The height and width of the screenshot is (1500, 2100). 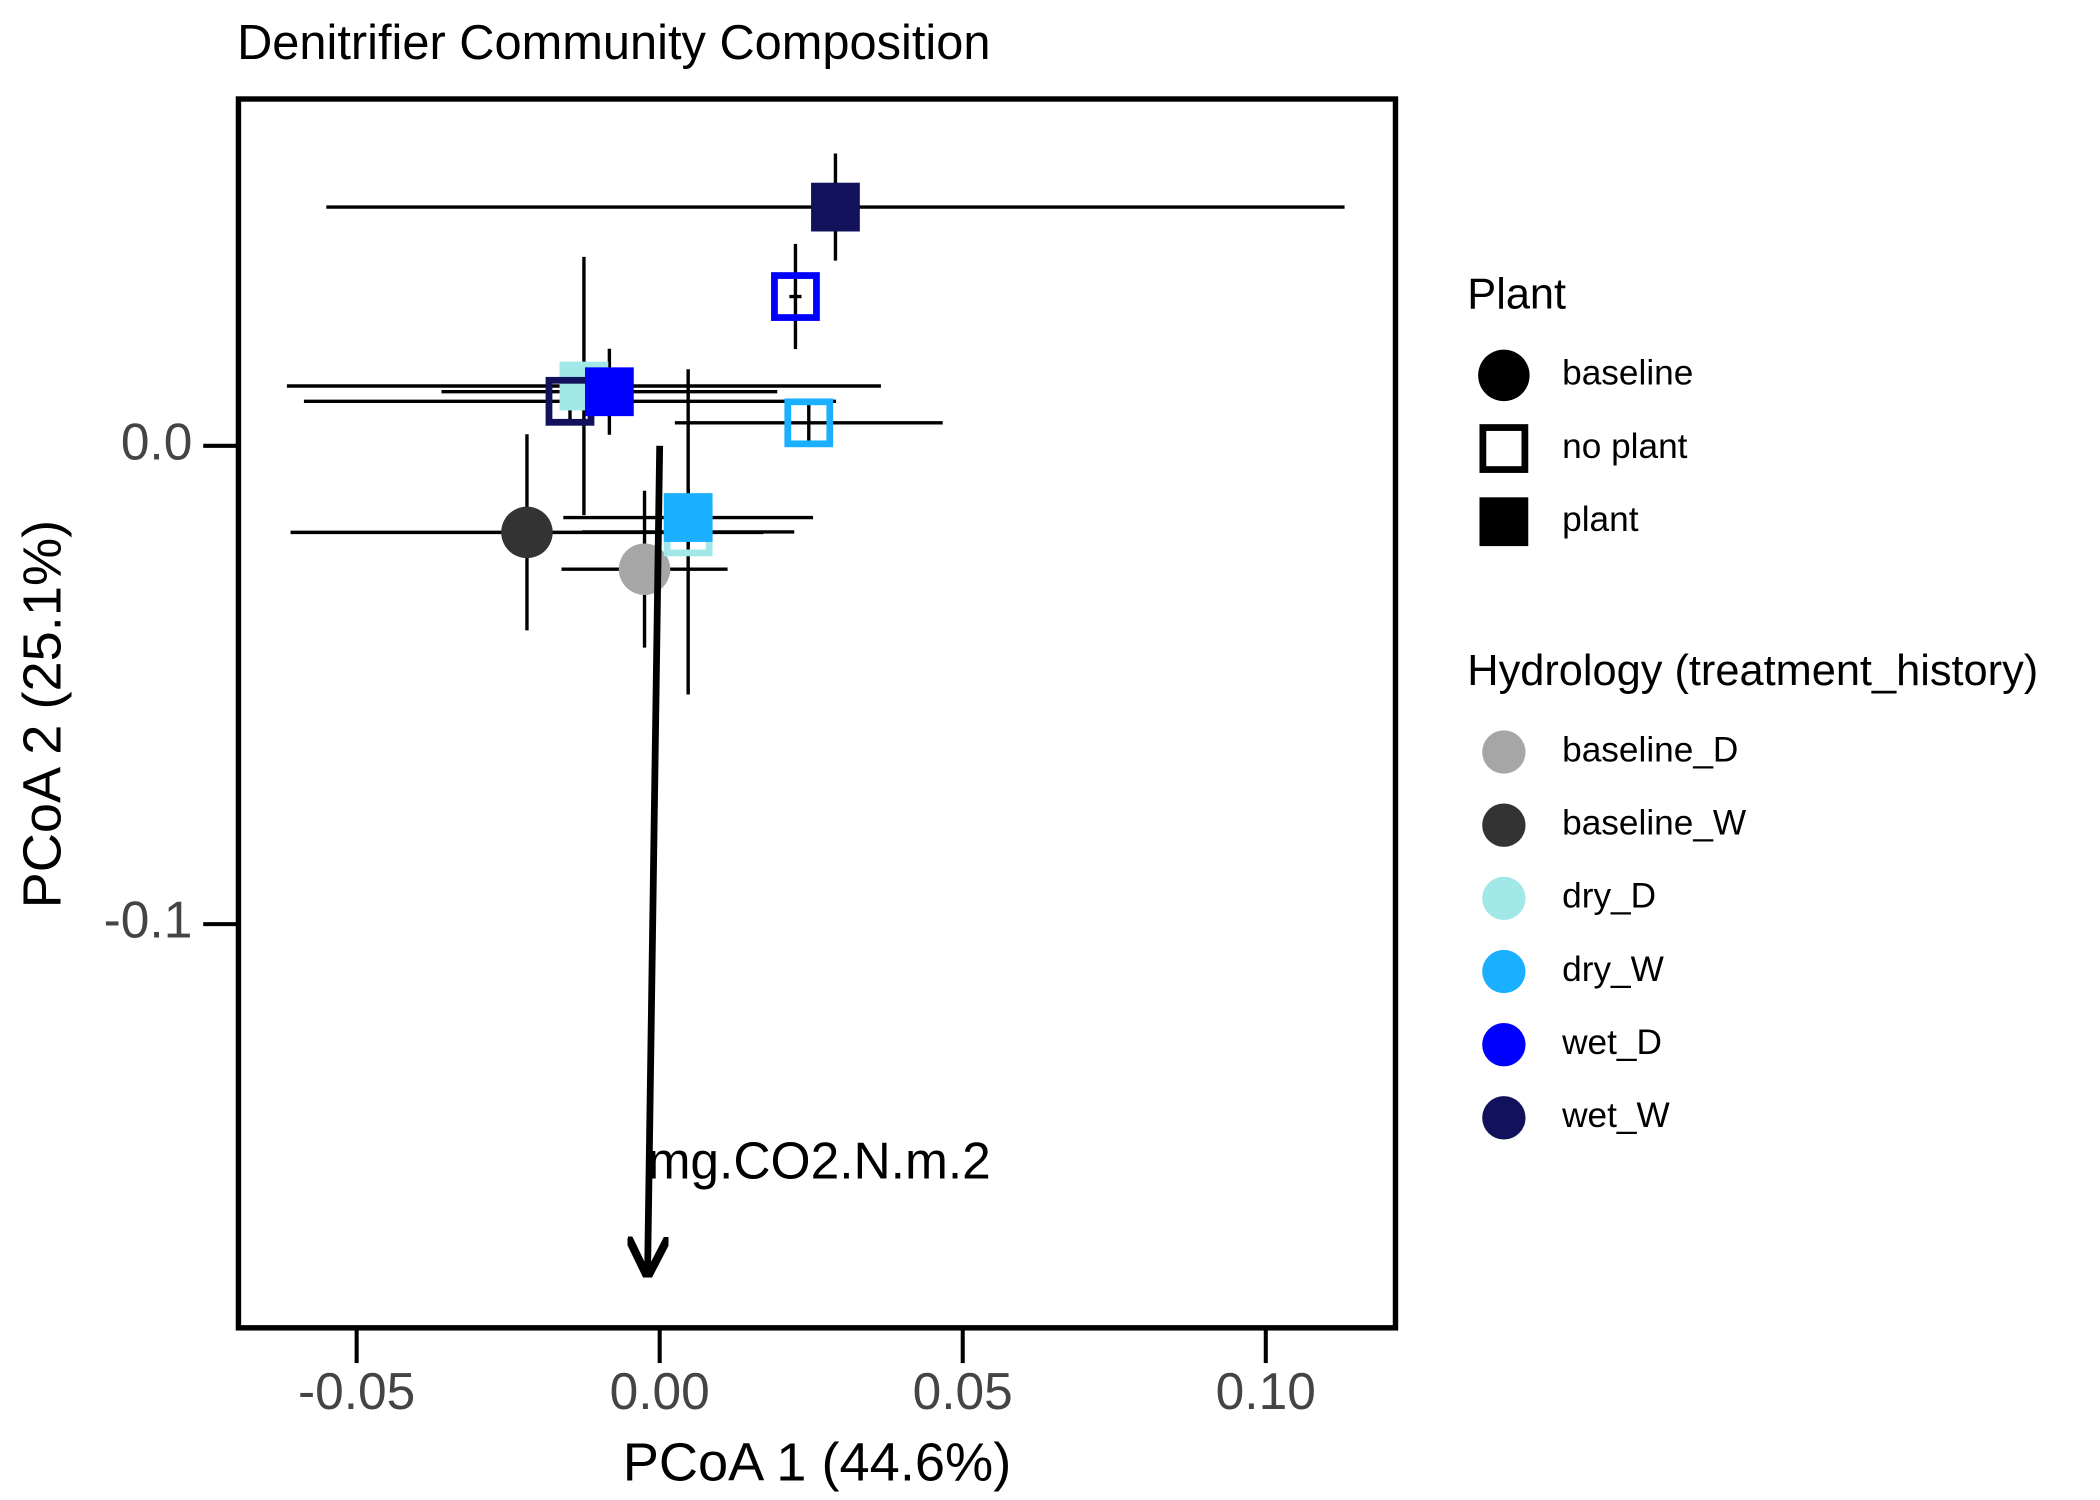 I want to click on legend-label: baseline_D, so click(x=1650, y=749).